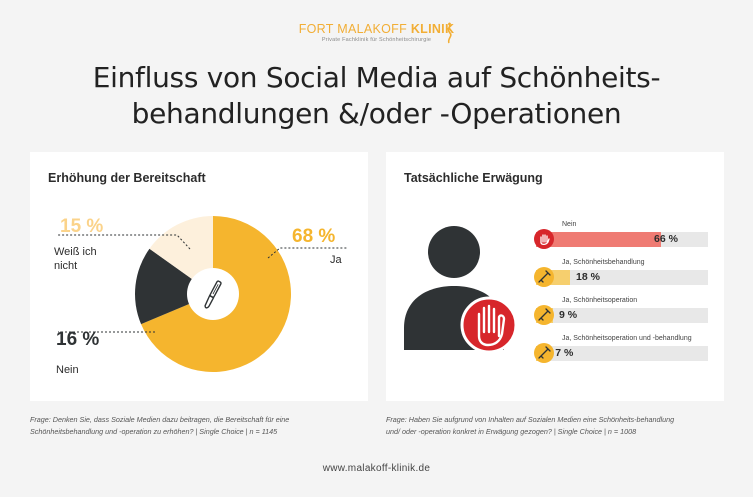 The width and height of the screenshot is (753, 497). What do you see at coordinates (544, 277) in the screenshot?
I see `syringe-icon-behandlung` at bounding box center [544, 277].